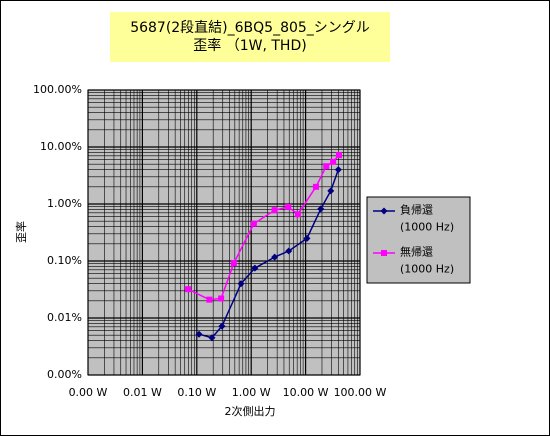 This screenshot has height=436, width=550. What do you see at coordinates (360, 392) in the screenshot?
I see `x-tick-label: 100.00 W` at bounding box center [360, 392].